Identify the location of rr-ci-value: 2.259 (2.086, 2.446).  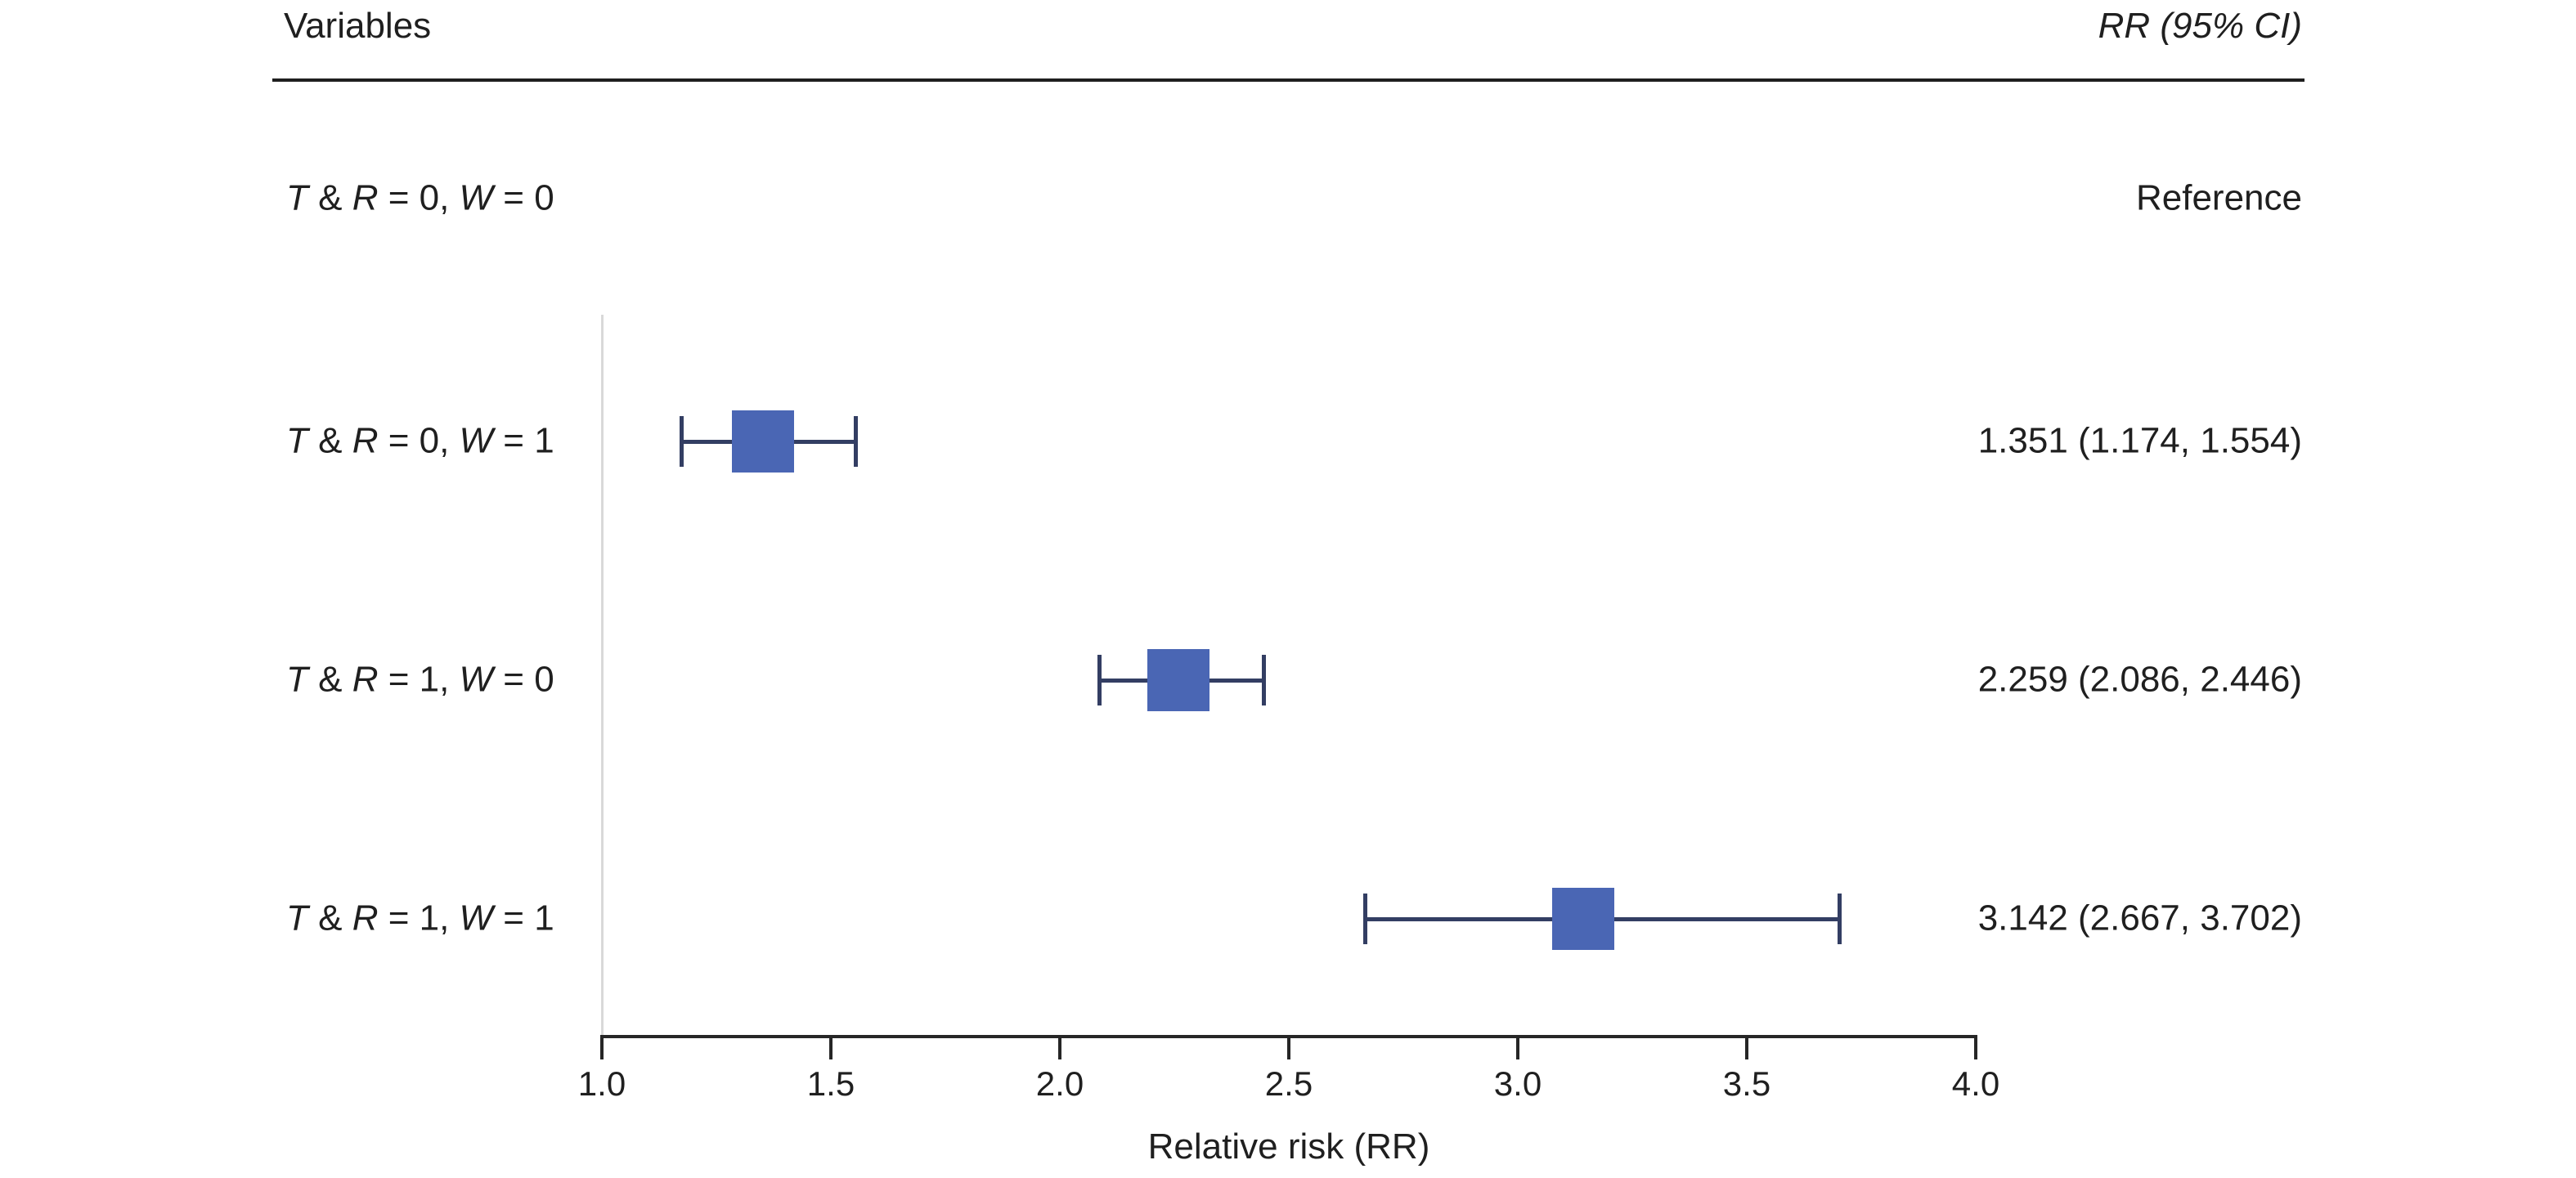
(2139, 679).